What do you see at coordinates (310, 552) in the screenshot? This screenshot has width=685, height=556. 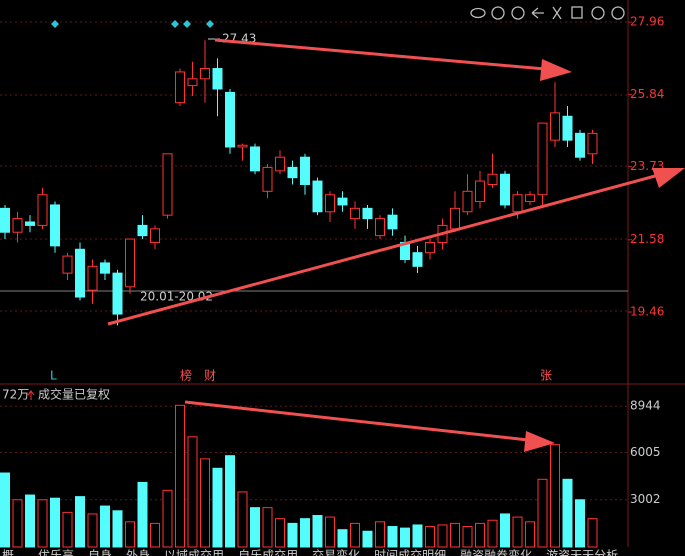 I see `tab-bar: 概 优乐高 自身 外身 以域成交用 自乐成交用 交易变化 时间成交明细 融资融券变化 游资天天分析` at bounding box center [310, 552].